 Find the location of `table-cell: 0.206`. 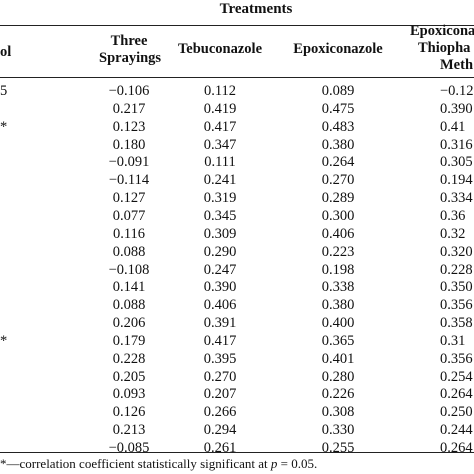

table-cell: 0.206 is located at coordinates (129, 323).